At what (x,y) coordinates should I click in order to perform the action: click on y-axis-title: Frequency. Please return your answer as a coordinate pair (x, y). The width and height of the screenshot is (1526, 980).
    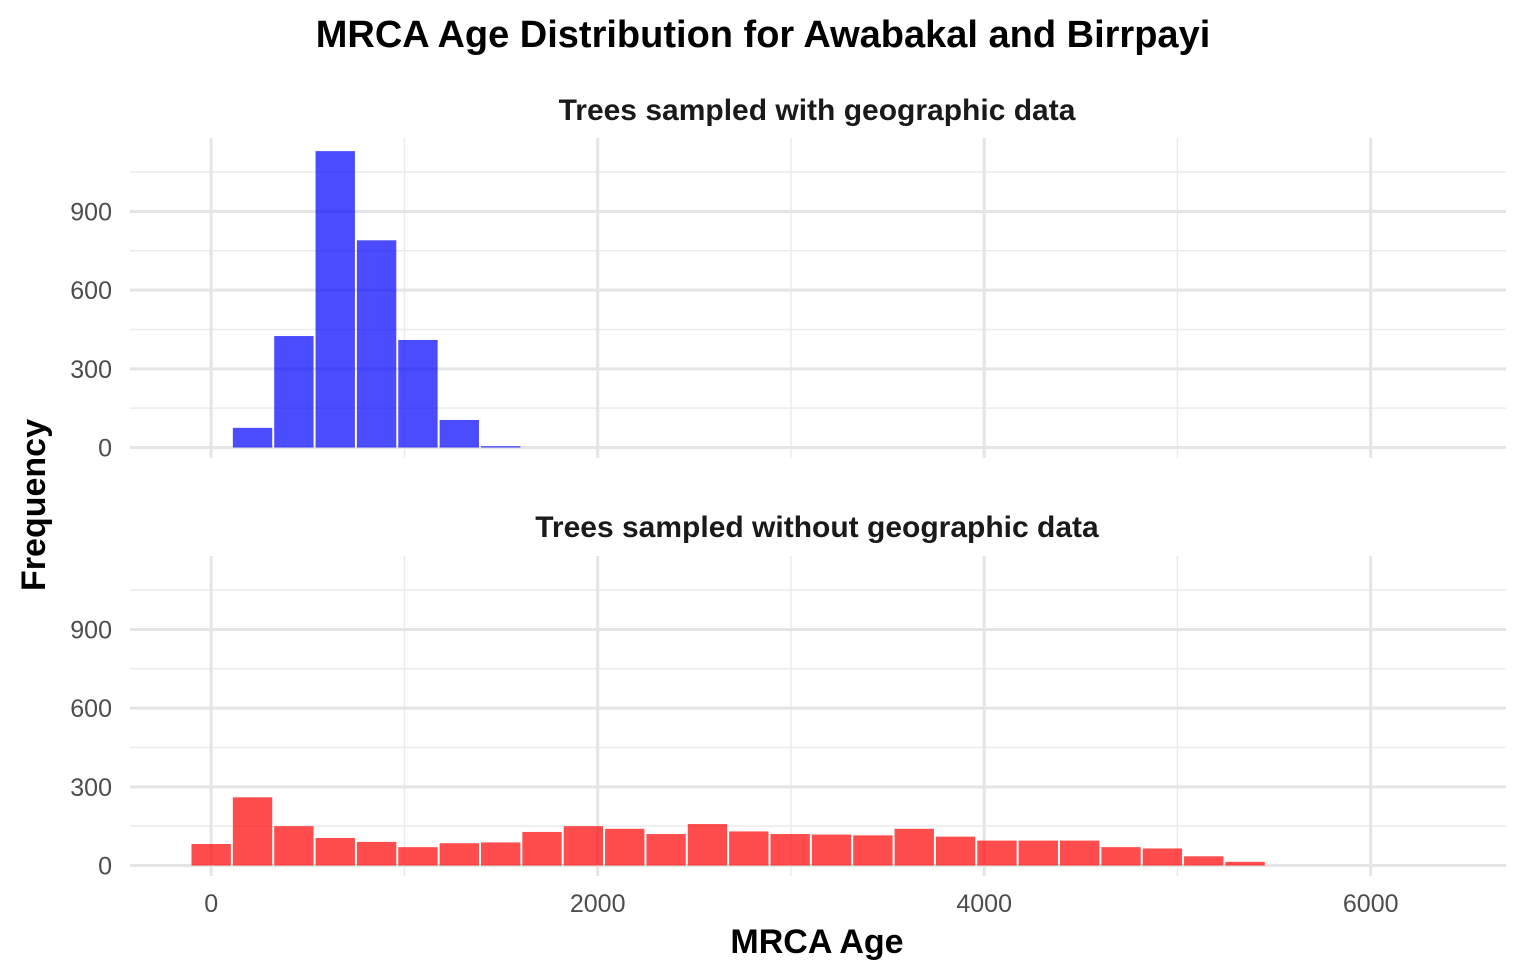
    Looking at the image, I should click on (34, 505).